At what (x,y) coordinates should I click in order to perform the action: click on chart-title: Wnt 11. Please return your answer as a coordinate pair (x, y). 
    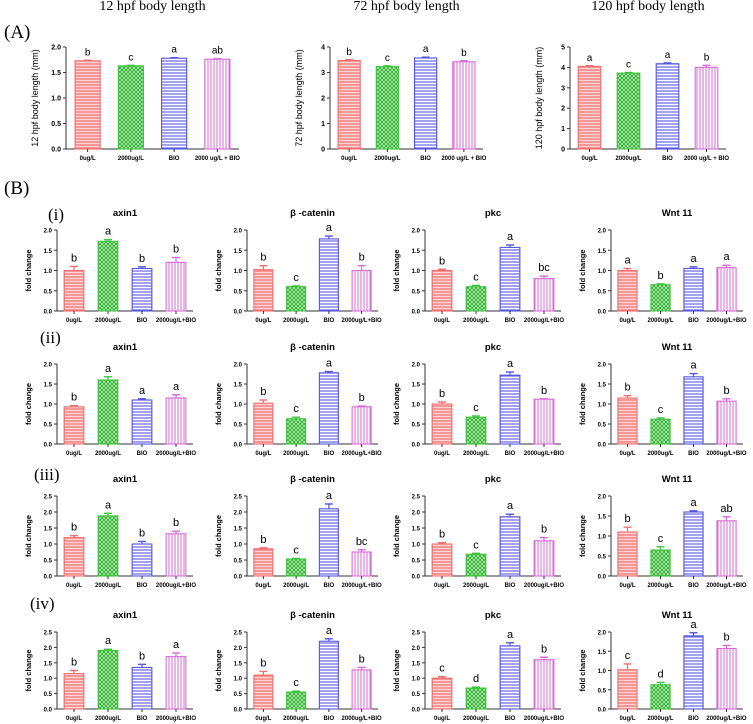
    Looking at the image, I should click on (677, 347).